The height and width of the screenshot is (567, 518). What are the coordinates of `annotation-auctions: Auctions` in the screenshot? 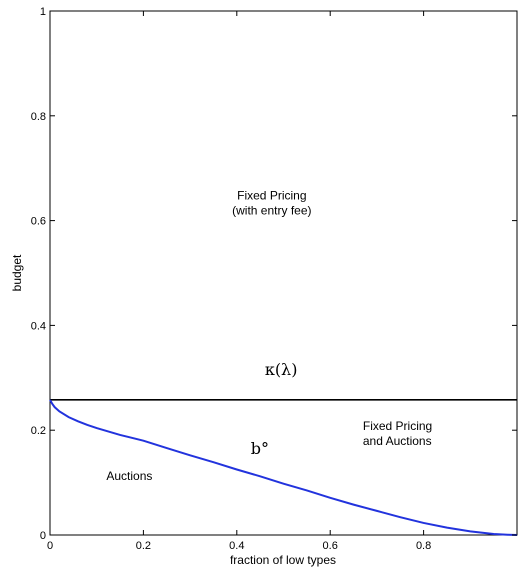 It's located at (129, 476).